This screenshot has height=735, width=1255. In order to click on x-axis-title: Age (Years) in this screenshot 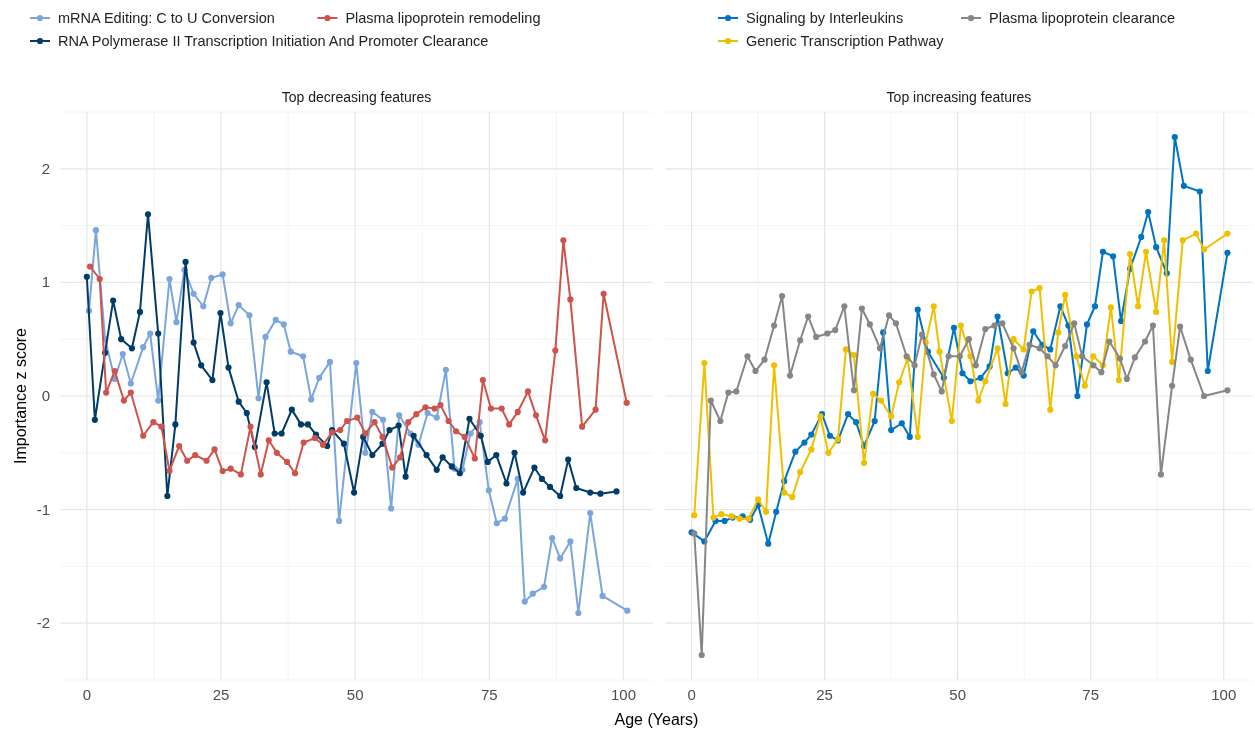, I will do `click(656, 719)`.